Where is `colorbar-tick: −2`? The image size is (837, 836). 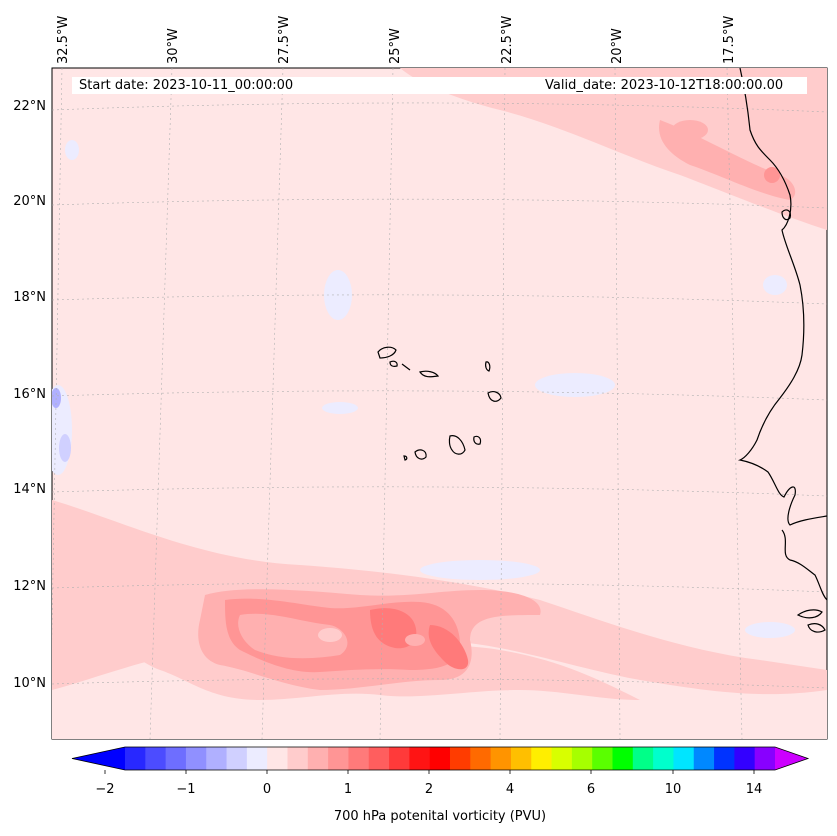 colorbar-tick: −2 is located at coordinates (105, 789).